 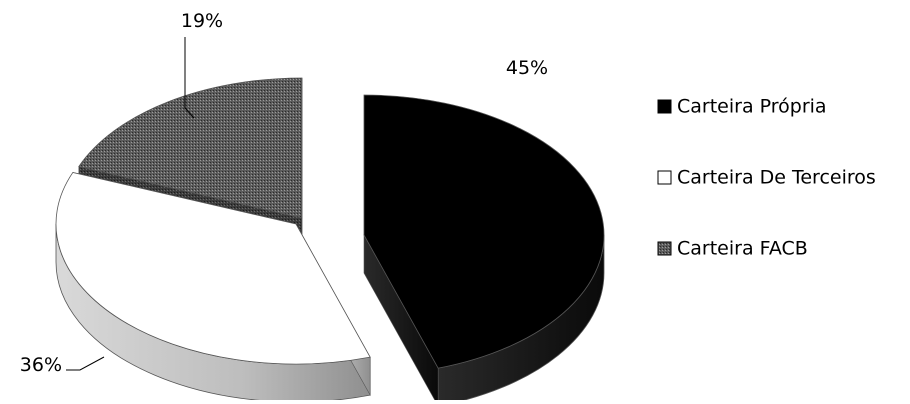 I want to click on legend-item-carteira-pr-pria: Carteira Própria, so click(x=742, y=107).